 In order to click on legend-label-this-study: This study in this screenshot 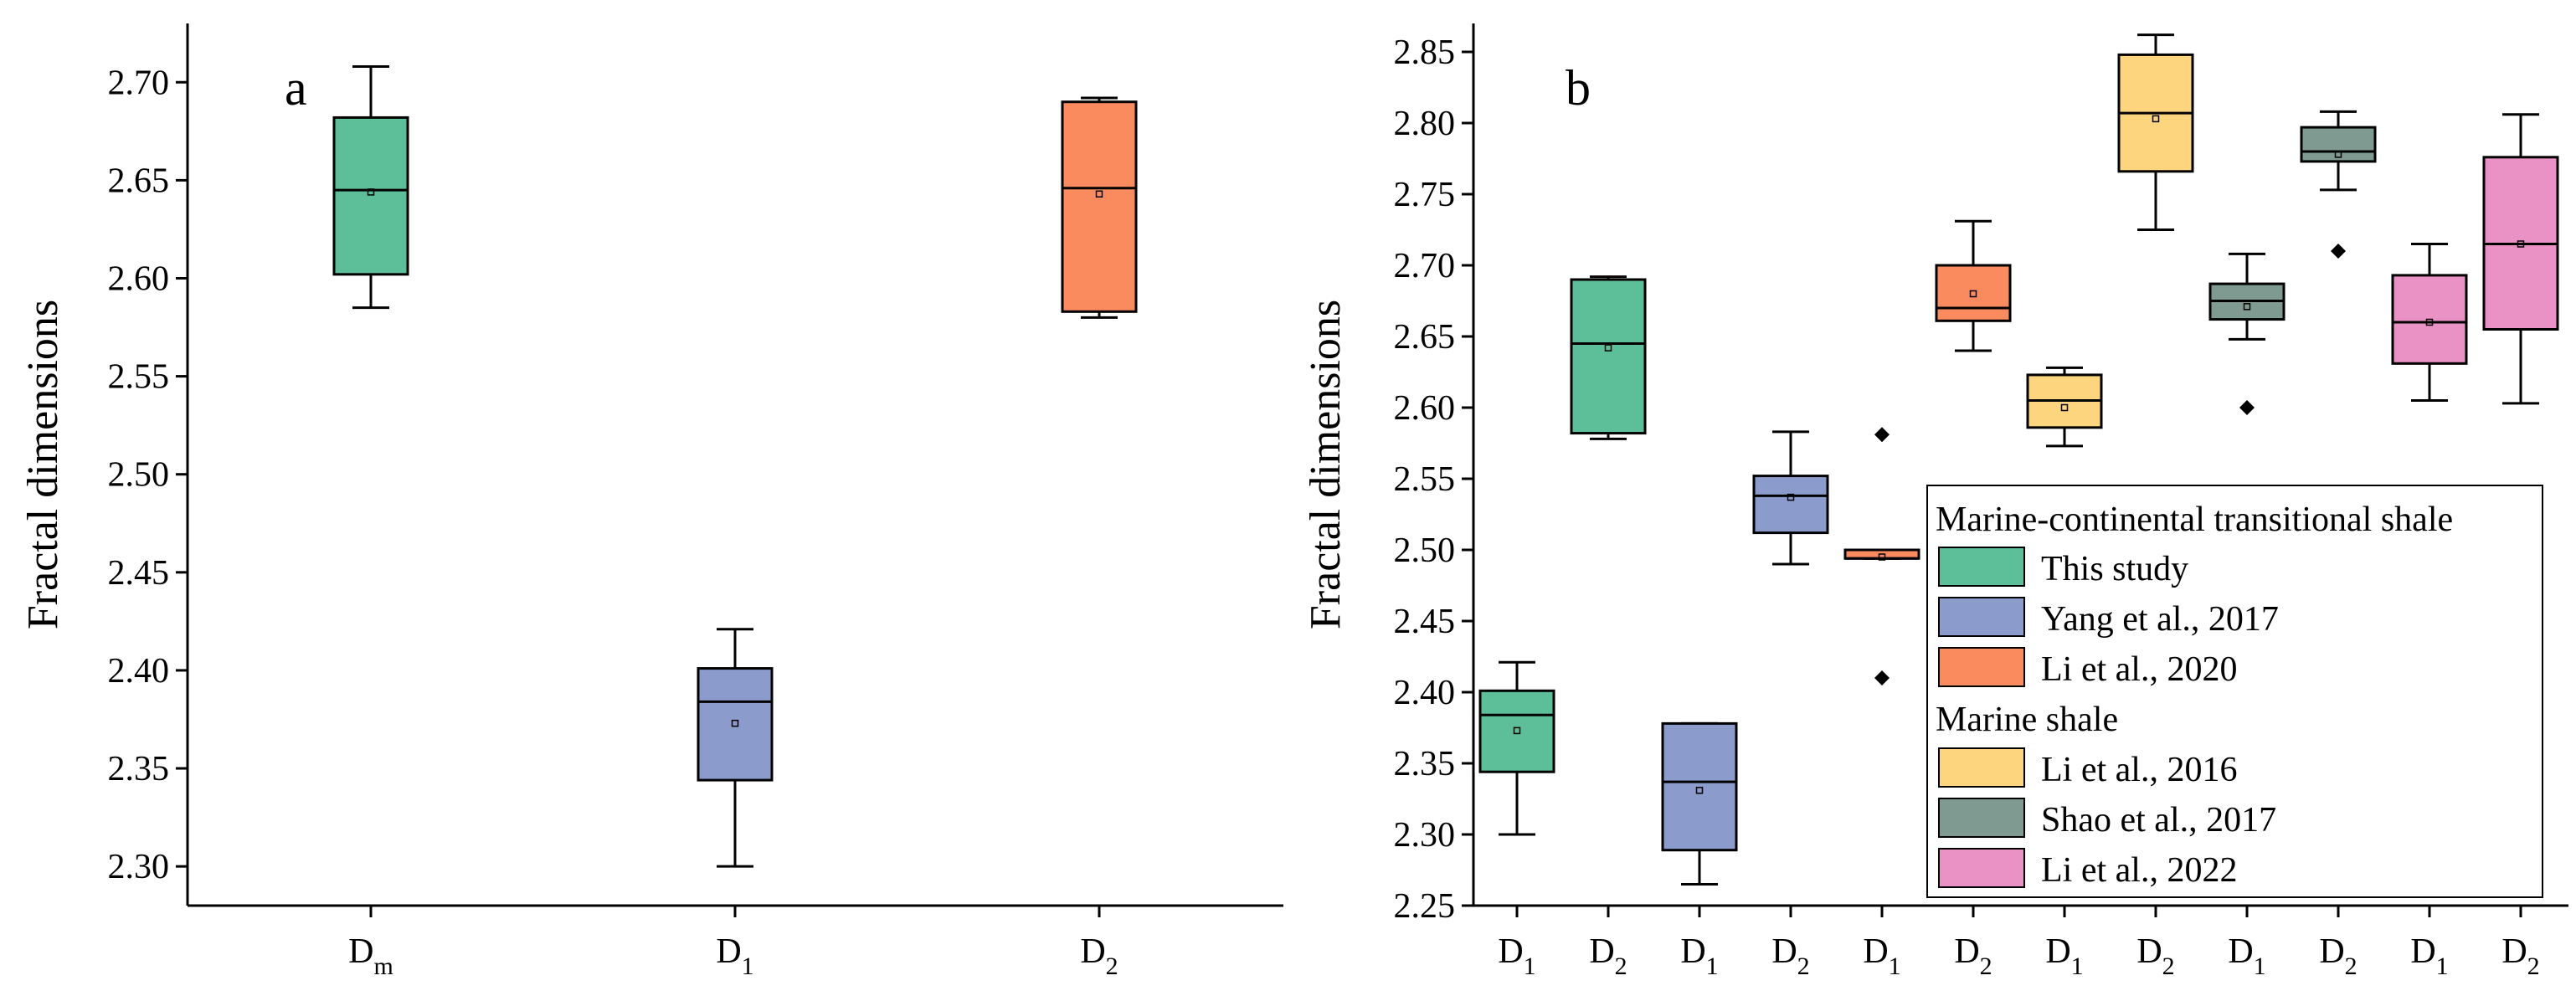, I will do `click(2114, 569)`.